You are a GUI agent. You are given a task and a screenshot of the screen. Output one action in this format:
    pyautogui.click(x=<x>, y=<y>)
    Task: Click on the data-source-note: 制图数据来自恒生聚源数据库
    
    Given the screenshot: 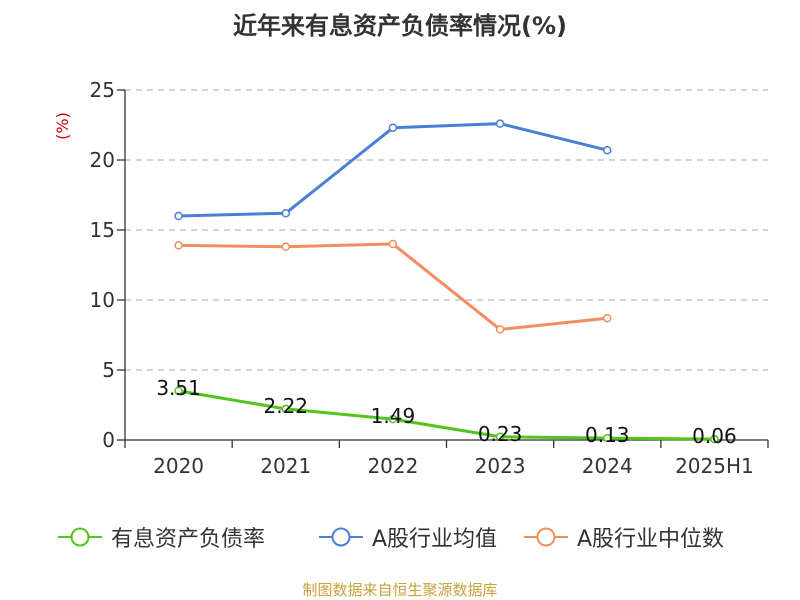 What is the action you would take?
    pyautogui.click(x=400, y=590)
    